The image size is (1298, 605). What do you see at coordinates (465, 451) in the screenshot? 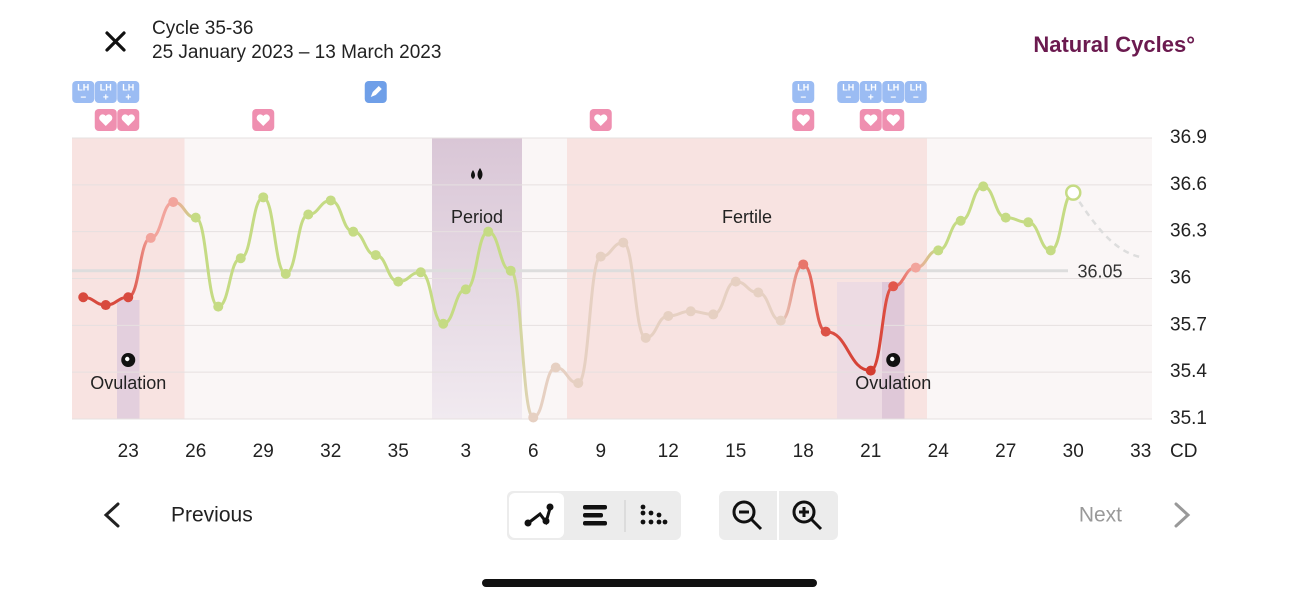
I see `x-tick-label: 3` at bounding box center [465, 451].